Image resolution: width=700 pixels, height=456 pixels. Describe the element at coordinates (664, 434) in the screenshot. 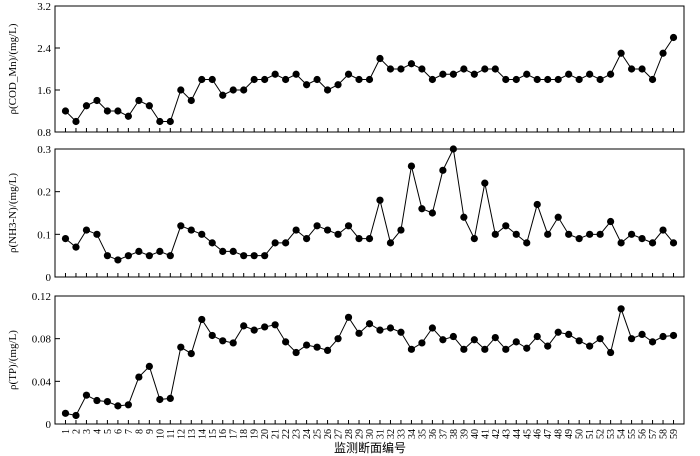

I see `x-tick-label: 58` at that location.